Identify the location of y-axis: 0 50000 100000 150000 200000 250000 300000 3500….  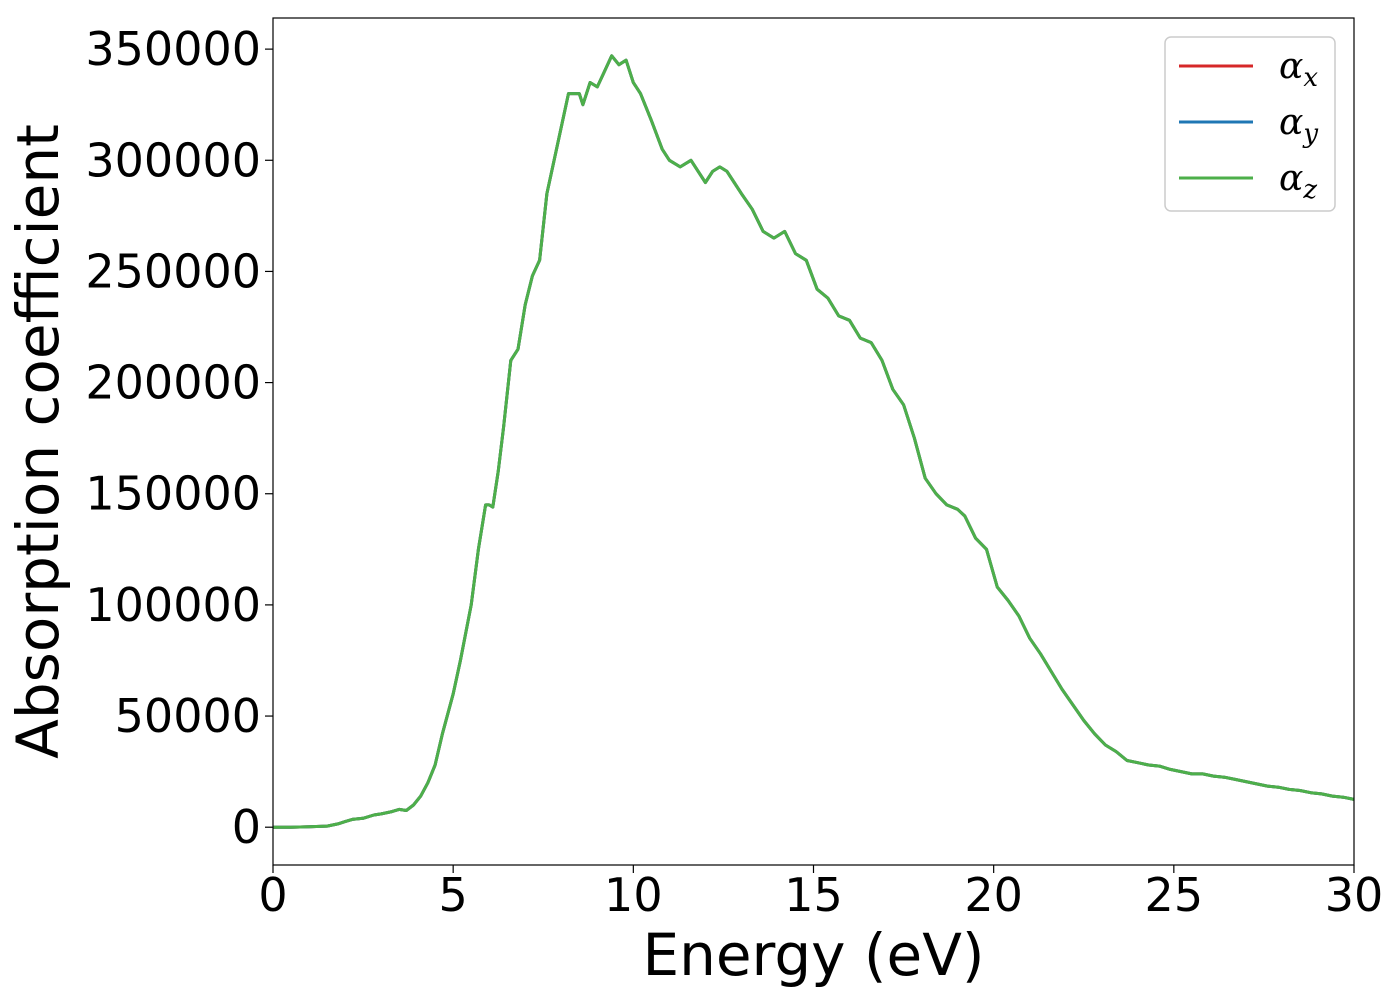
(179, 438).